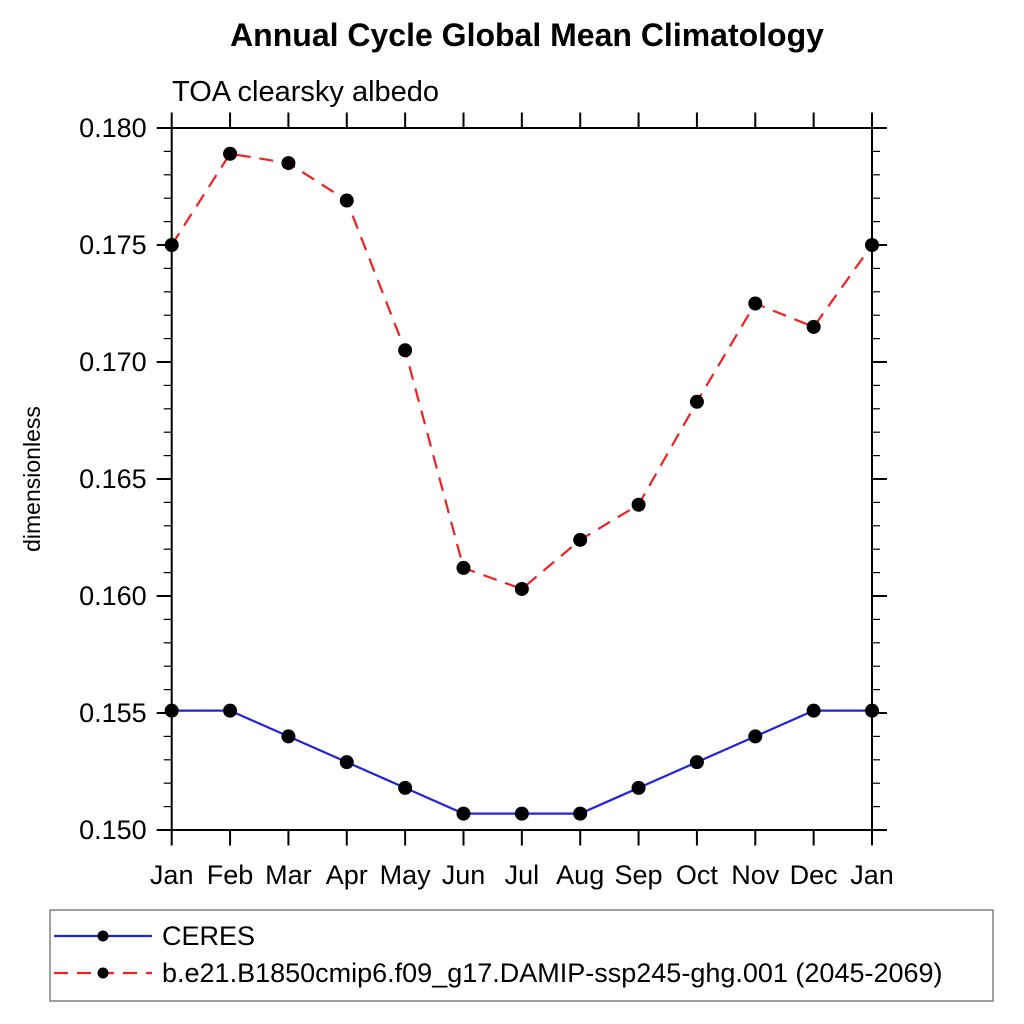 The width and height of the screenshot is (1024, 1024). Describe the element at coordinates (113, 128) in the screenshot. I see `y-tick-label: 0.180` at that location.